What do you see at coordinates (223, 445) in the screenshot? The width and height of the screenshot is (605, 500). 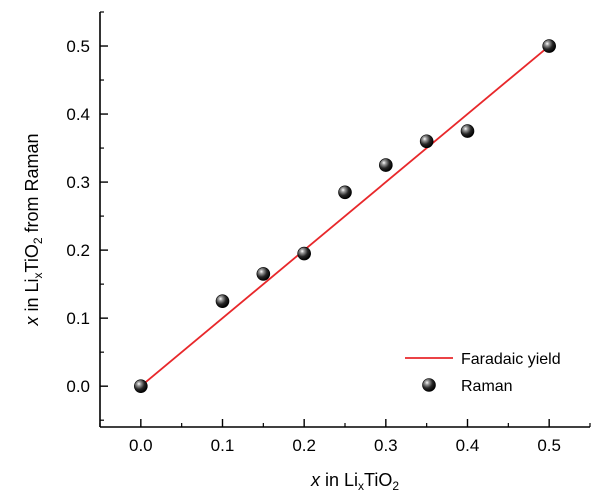 I see `x-tick-label: 0.1` at bounding box center [223, 445].